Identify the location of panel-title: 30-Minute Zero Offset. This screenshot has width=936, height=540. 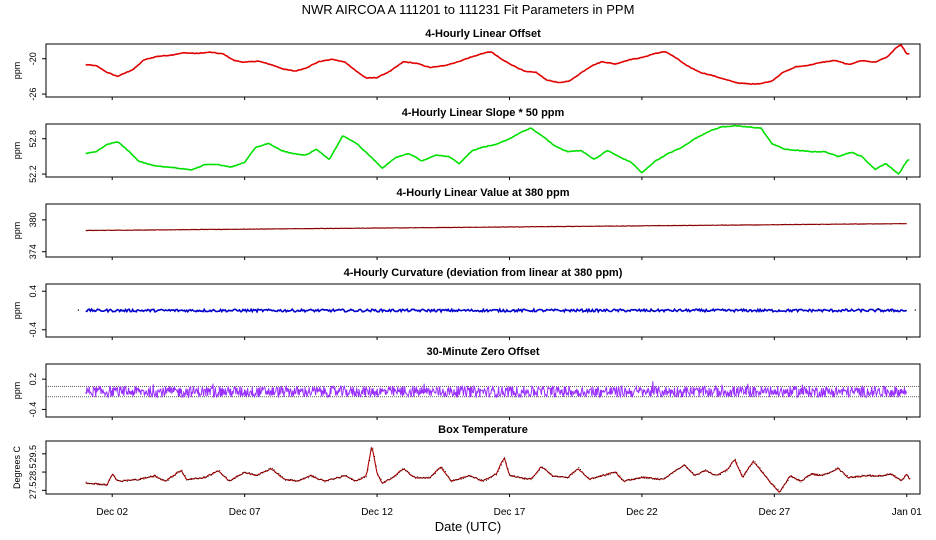
(482, 352).